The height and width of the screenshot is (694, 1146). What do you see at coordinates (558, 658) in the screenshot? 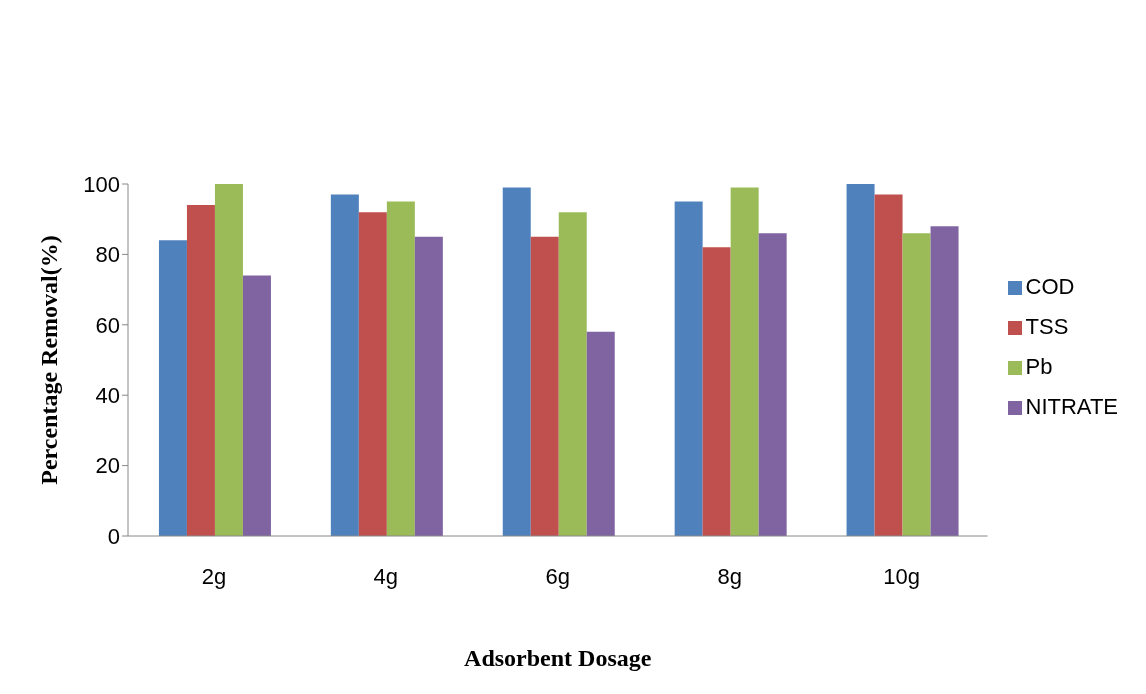
I see `x-axis-title: Adsorbent Dosage` at bounding box center [558, 658].